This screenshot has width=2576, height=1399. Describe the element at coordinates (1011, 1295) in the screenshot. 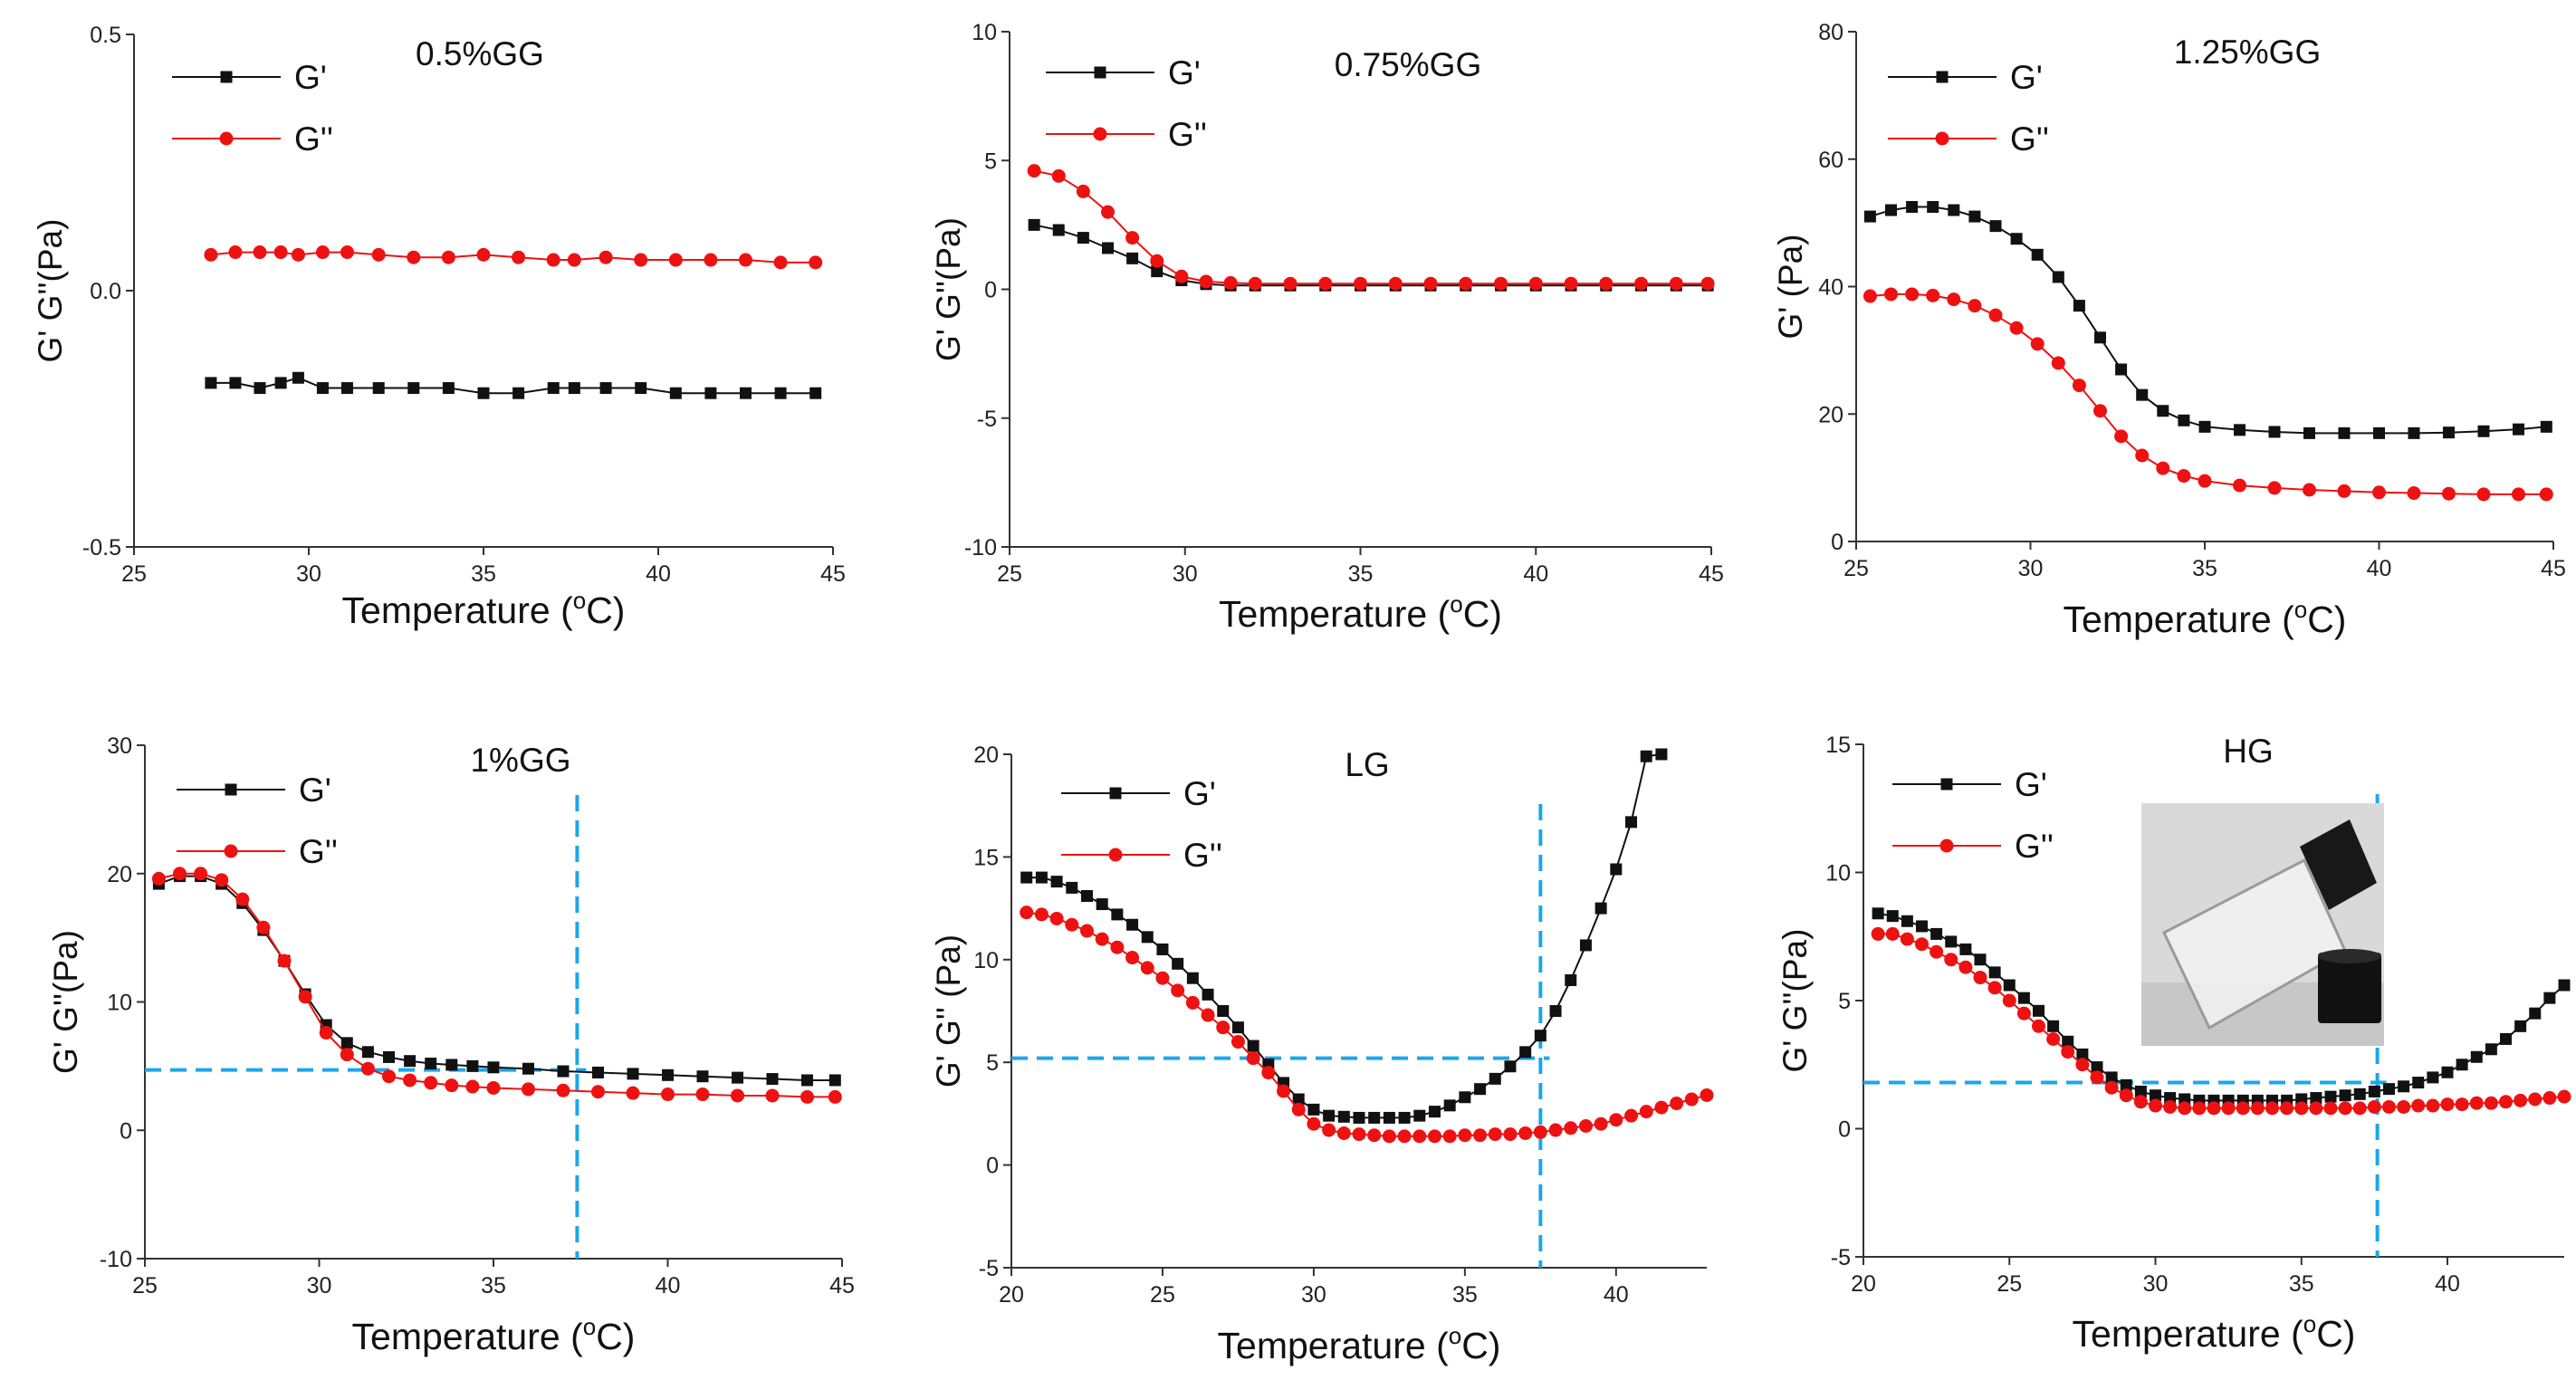

I see `x-tick-label: 20` at that location.